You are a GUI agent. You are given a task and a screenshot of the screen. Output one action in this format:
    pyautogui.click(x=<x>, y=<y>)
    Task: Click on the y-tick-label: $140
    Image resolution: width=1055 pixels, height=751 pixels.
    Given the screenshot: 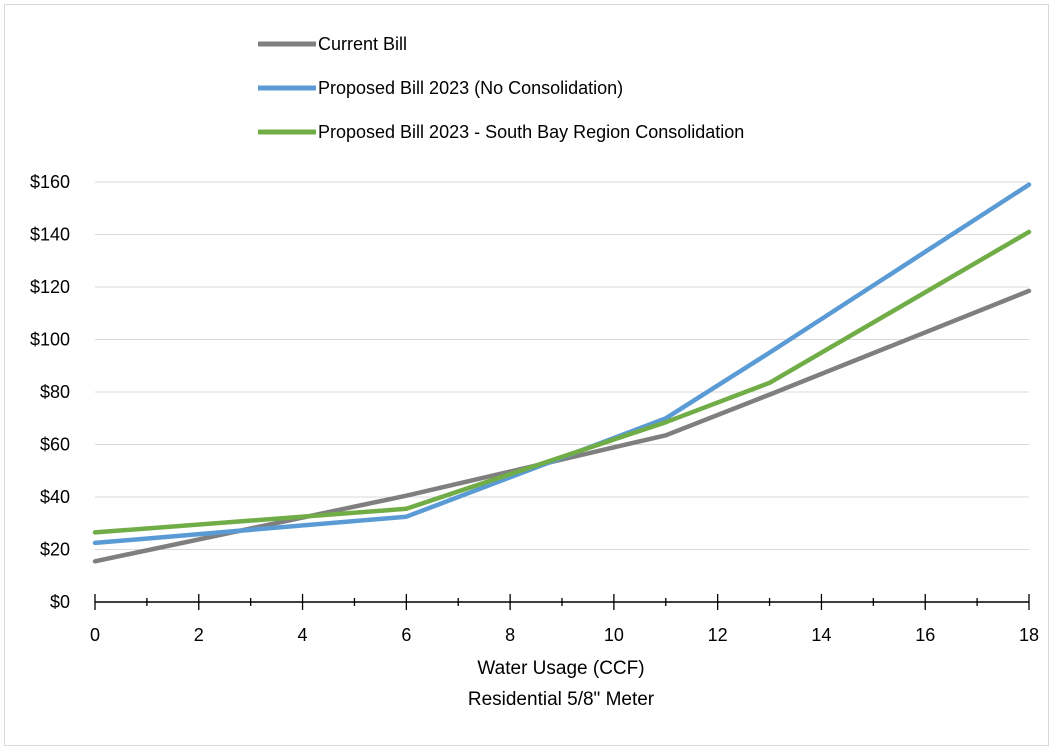 What is the action you would take?
    pyautogui.click(x=50, y=235)
    